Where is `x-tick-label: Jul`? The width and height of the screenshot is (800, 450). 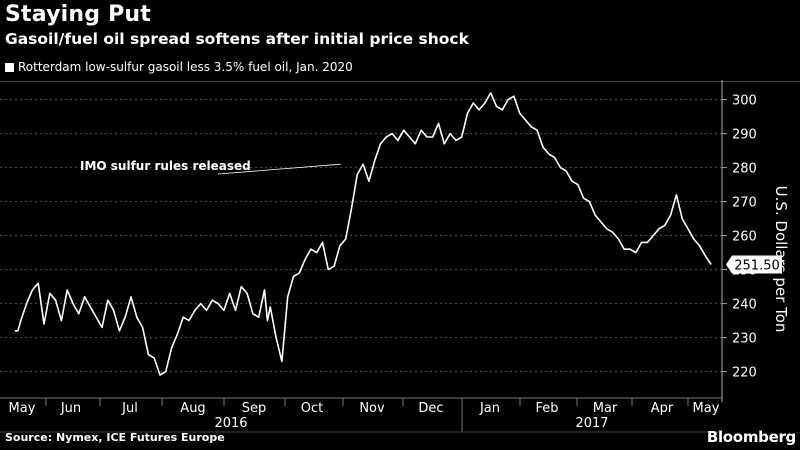 x-tick-label: Jul is located at coordinates (129, 408).